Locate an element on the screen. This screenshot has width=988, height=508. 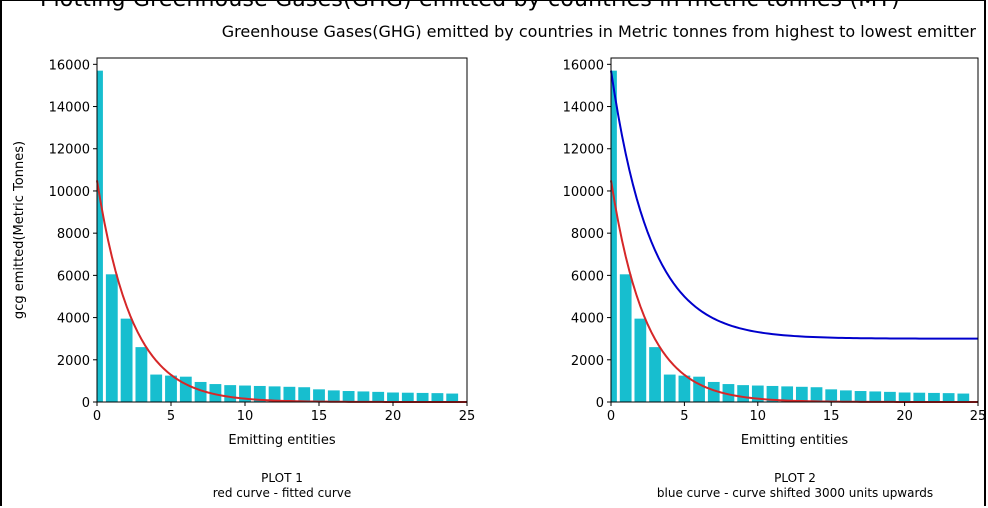
x-tick-label-1-3: 15 is located at coordinates (319, 416).